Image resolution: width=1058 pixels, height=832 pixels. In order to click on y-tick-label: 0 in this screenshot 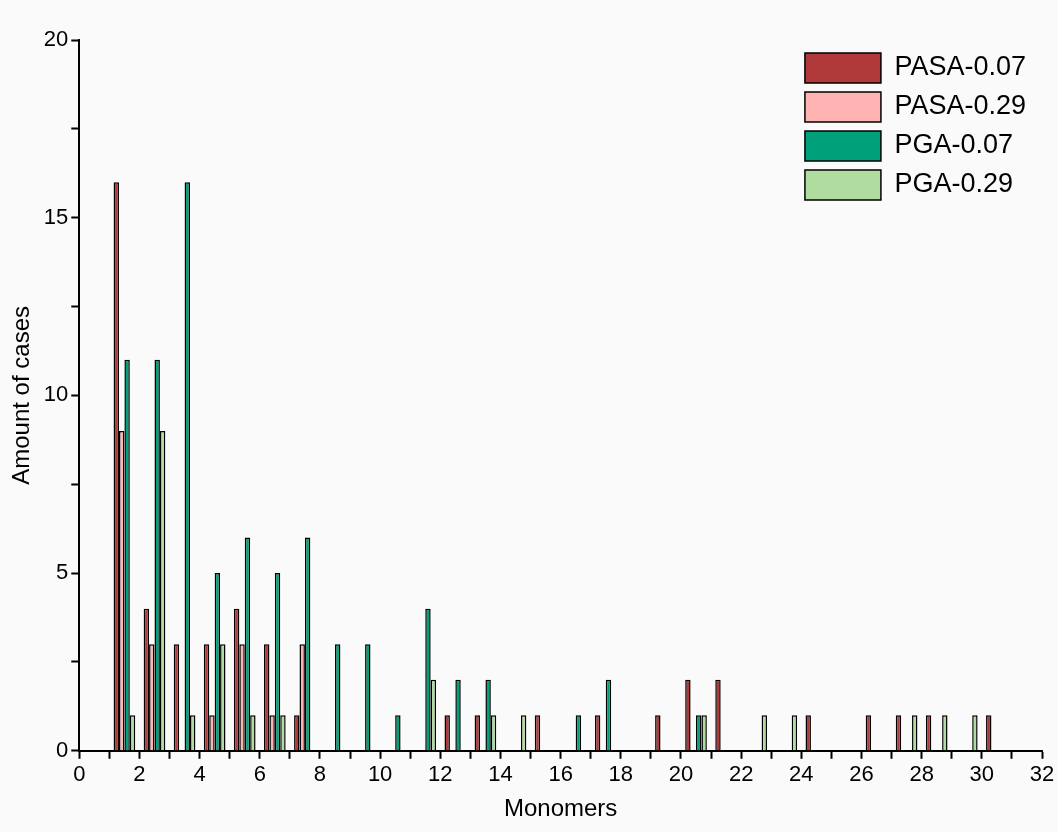, I will do `click(62, 749)`.